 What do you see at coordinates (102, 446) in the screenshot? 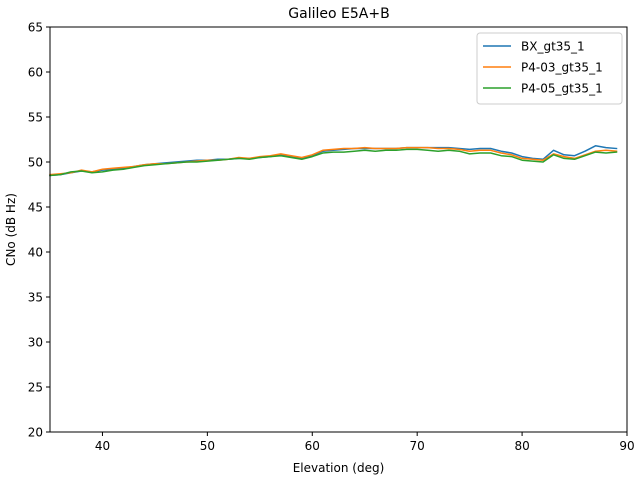
I see `x-tick-label: 40` at bounding box center [102, 446].